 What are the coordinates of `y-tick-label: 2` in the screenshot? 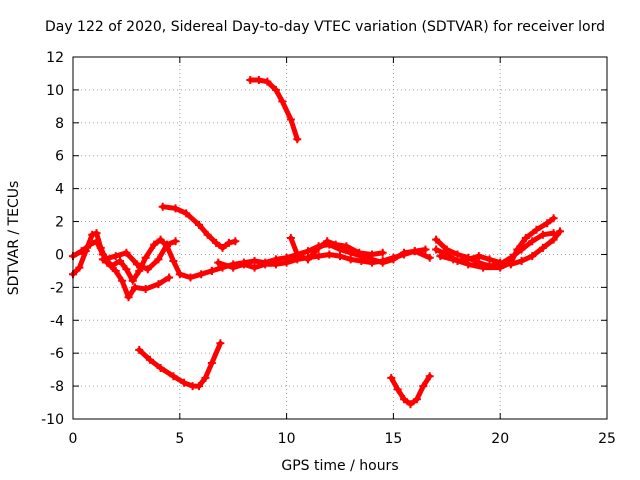 It's located at (59, 223).